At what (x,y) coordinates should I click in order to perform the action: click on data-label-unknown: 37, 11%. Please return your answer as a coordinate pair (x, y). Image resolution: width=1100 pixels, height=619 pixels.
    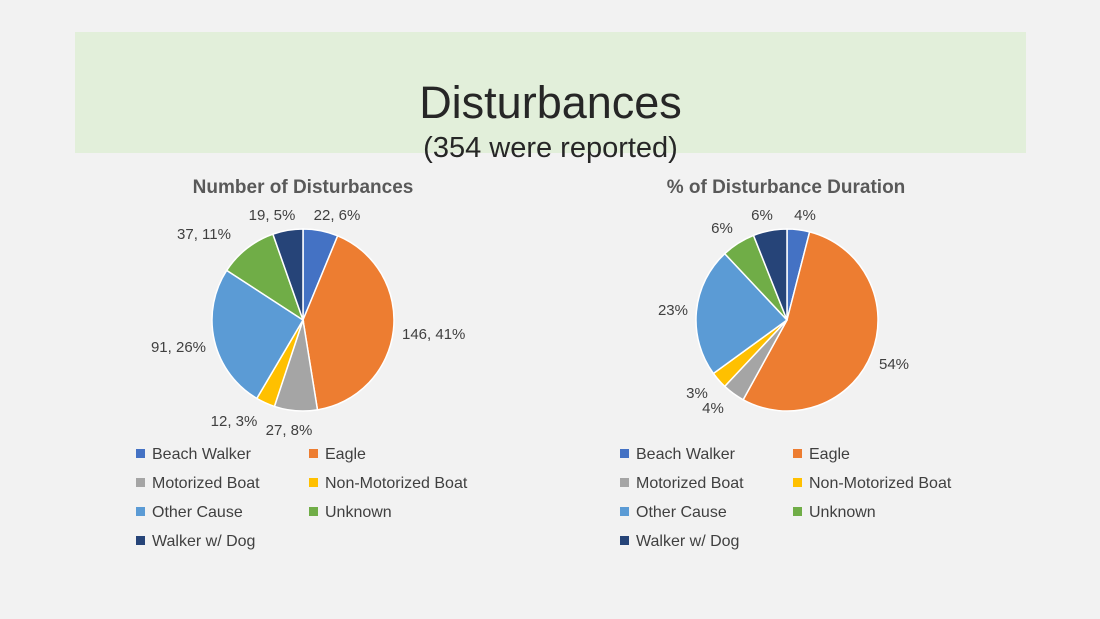
    Looking at the image, I should click on (204, 234).